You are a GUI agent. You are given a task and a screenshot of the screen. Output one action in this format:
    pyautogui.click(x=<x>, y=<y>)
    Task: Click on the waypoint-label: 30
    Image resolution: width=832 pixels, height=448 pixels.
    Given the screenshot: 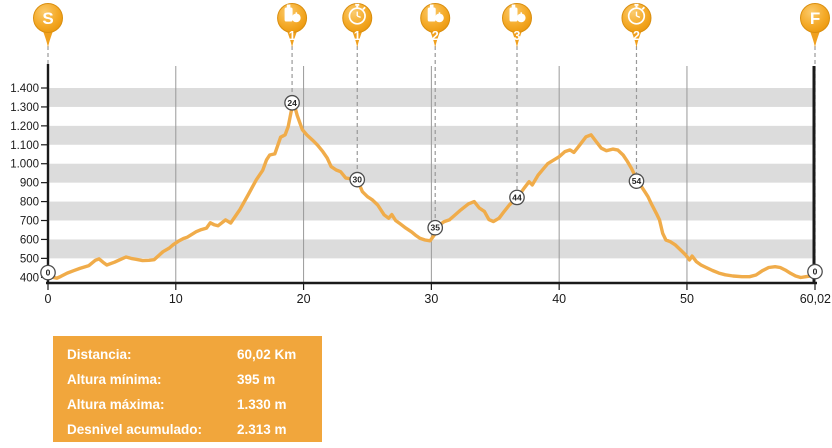 What is the action you would take?
    pyautogui.click(x=358, y=180)
    